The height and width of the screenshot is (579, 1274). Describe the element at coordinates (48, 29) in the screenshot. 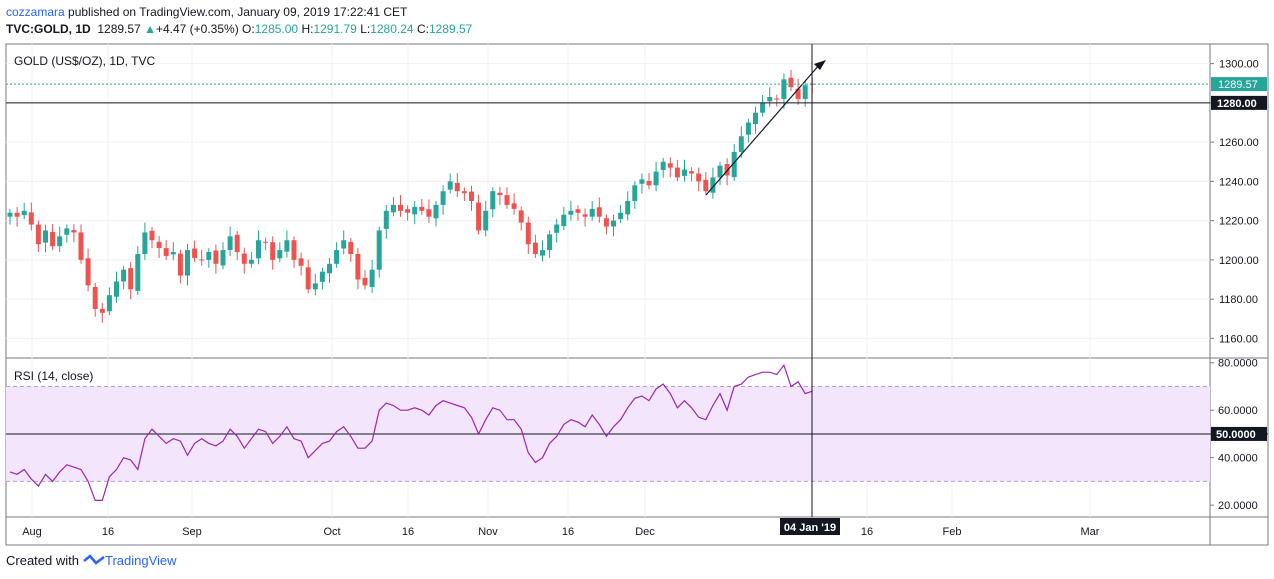

I see `symbol-label: TVC:GOLD, 1D` at that location.